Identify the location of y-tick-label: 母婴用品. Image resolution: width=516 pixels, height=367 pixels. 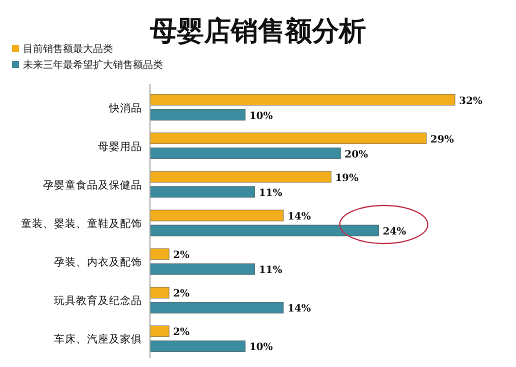
(120, 146).